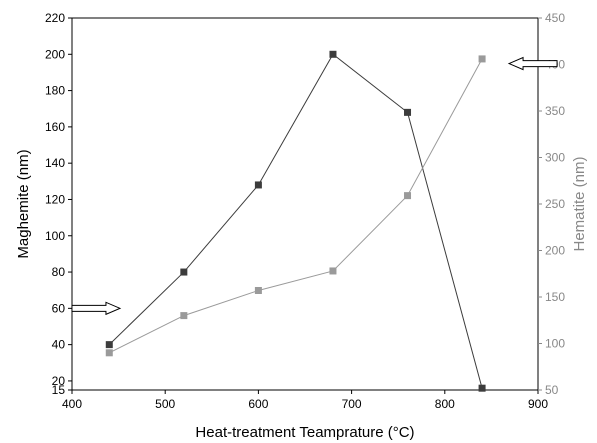 This screenshot has height=443, width=597. I want to click on left-tick-label: 160, so click(55, 127).